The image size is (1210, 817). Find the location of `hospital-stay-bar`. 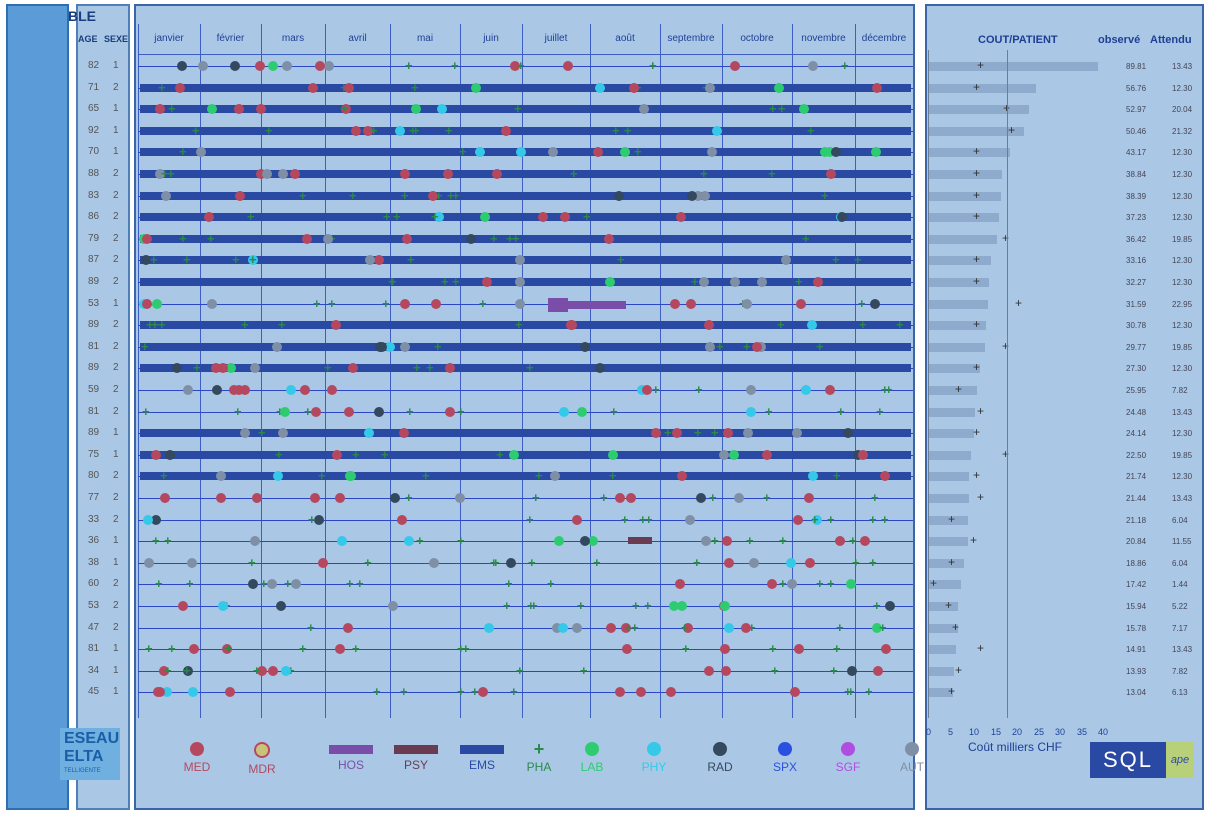

hospital-stay-bar is located at coordinates (597, 305).